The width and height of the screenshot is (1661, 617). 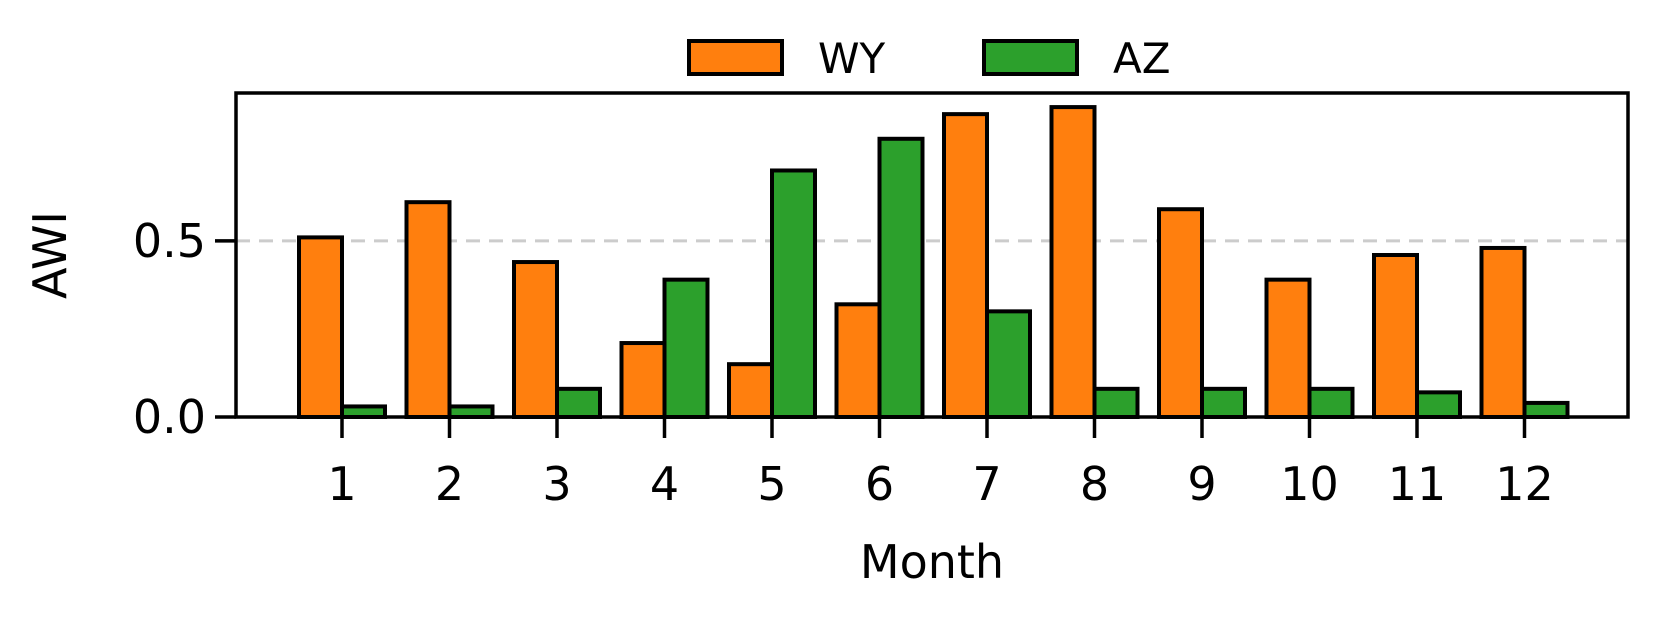 I want to click on x-tick-label-9: 9, so click(x=1201, y=484).